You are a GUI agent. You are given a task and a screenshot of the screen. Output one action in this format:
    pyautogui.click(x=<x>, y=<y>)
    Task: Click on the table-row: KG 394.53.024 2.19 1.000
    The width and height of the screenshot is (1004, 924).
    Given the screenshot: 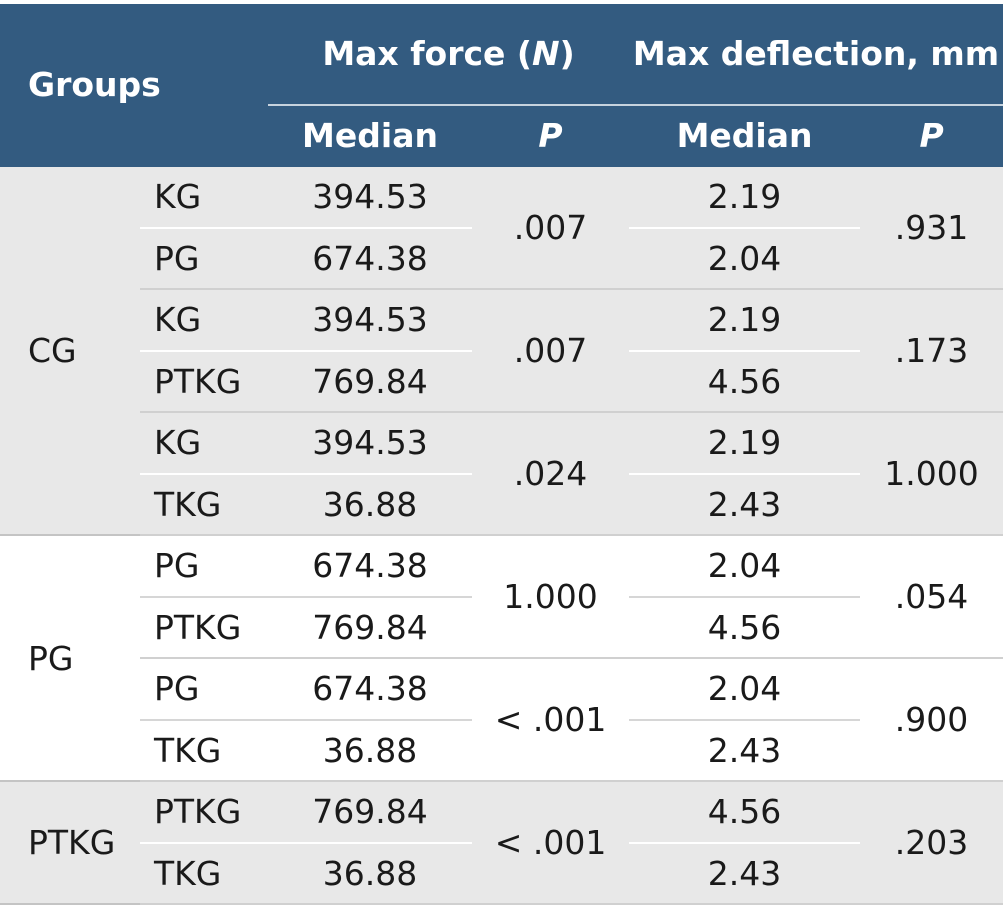 What is the action you would take?
    pyautogui.click(x=502, y=474)
    